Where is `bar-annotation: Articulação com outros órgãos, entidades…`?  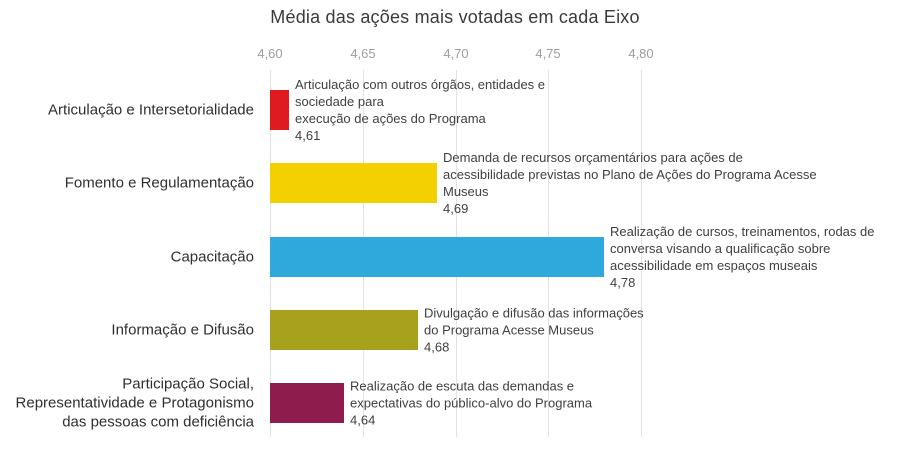
bar-annotation: Articulação com outros órgãos, entidades… is located at coordinates (445, 110).